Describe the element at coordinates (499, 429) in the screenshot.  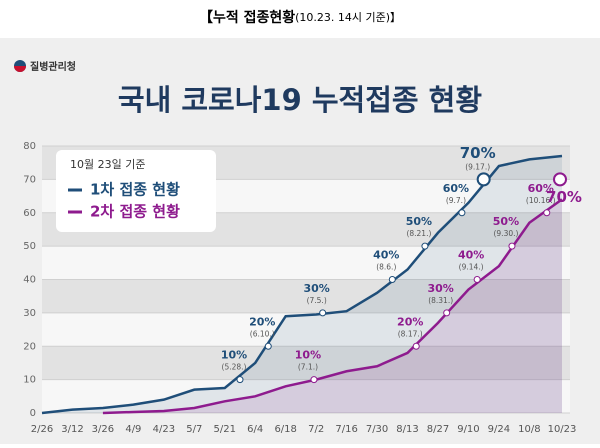
I see `x-tick-label: 9/24` at that location.